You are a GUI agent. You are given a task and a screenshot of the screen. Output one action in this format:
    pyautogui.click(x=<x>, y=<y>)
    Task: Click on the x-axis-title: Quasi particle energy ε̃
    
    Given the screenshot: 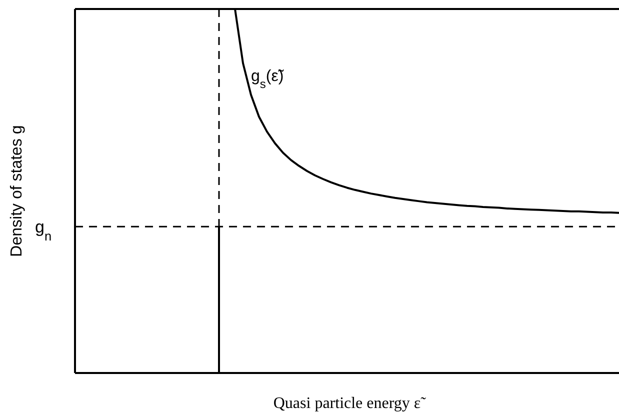 What is the action you would take?
    pyautogui.click(x=350, y=403)
    